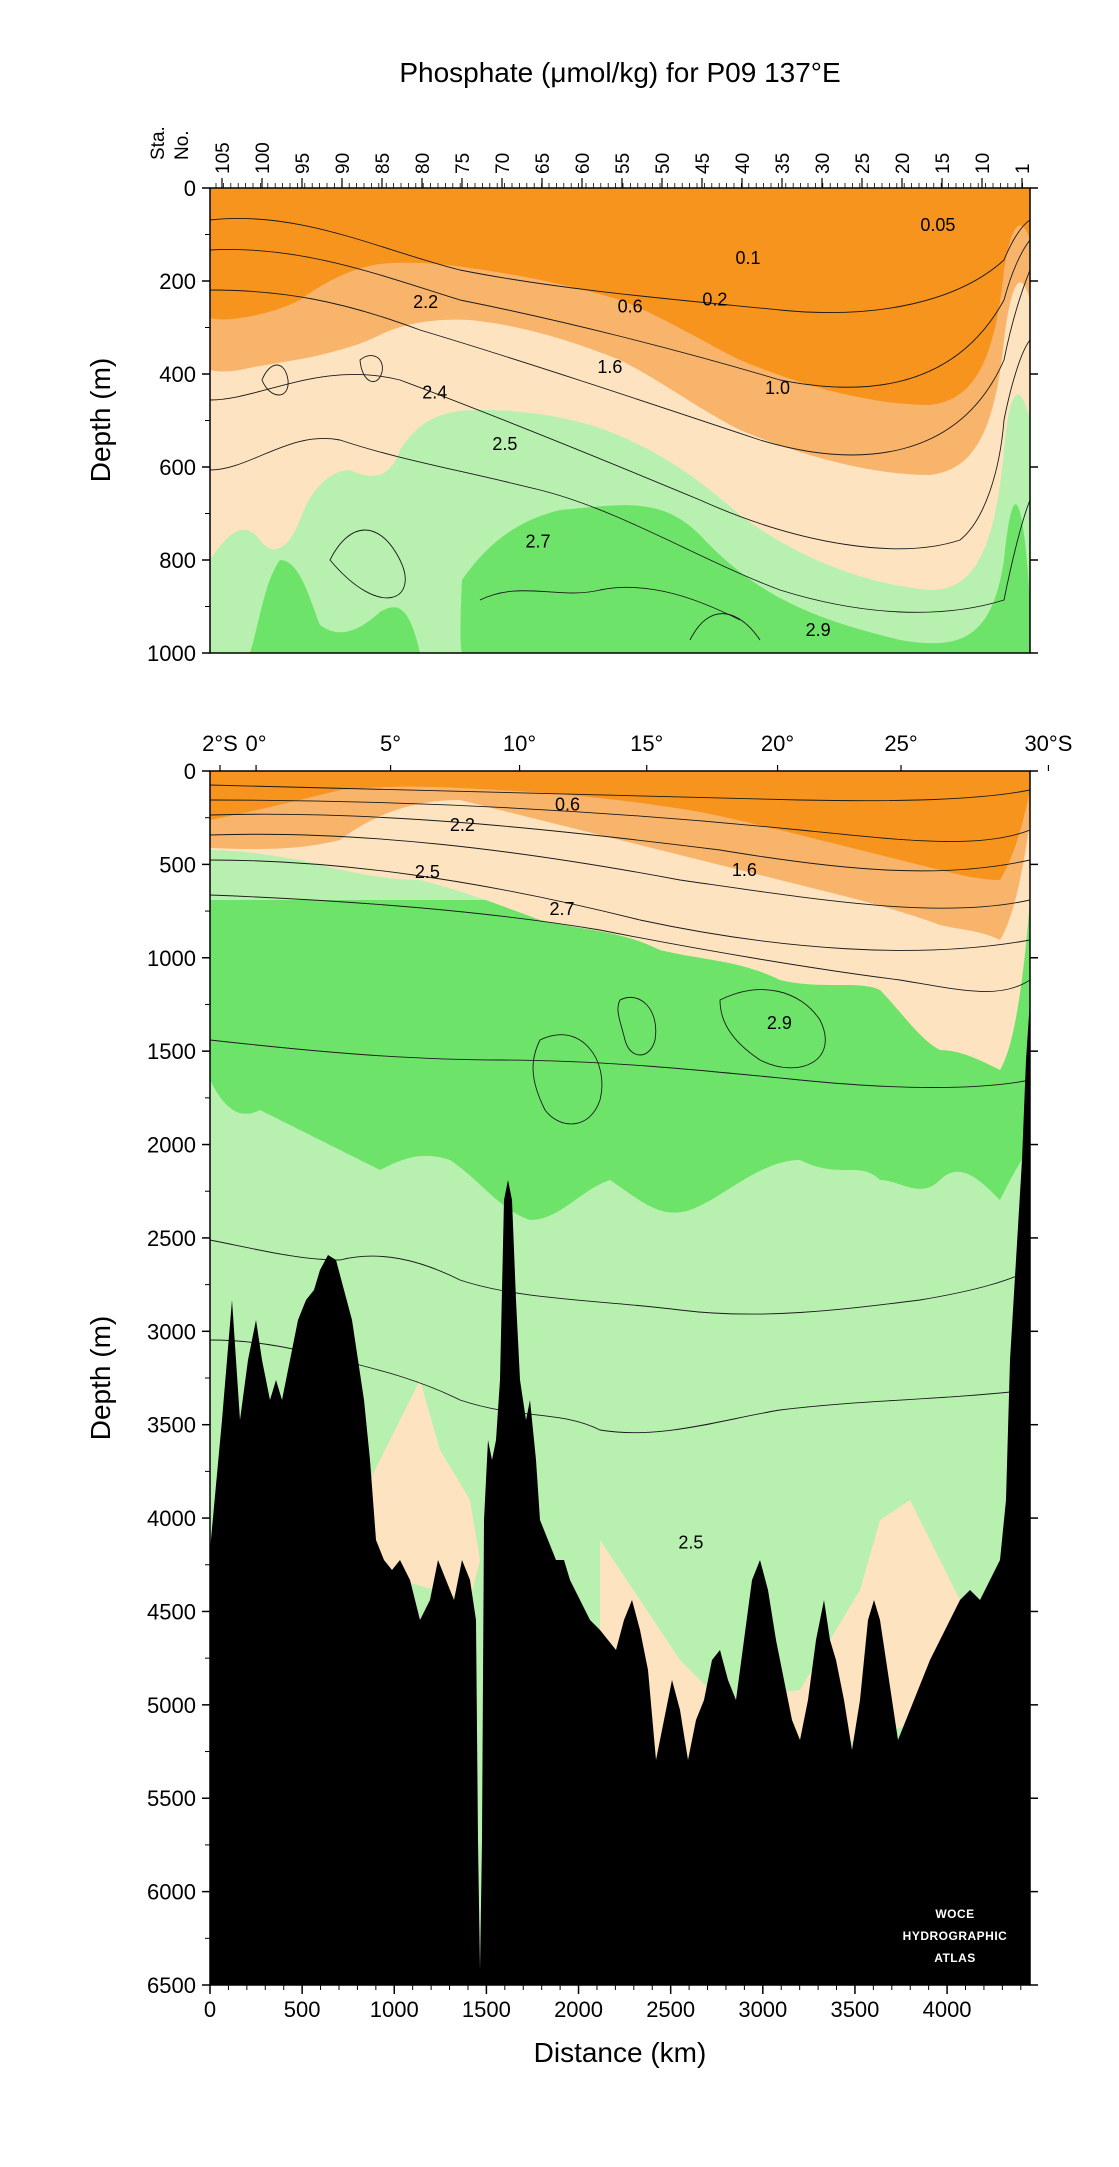 This screenshot has height=2167, width=1119. I want to click on upper-y-axis-label: Depth (m), so click(100, 420).